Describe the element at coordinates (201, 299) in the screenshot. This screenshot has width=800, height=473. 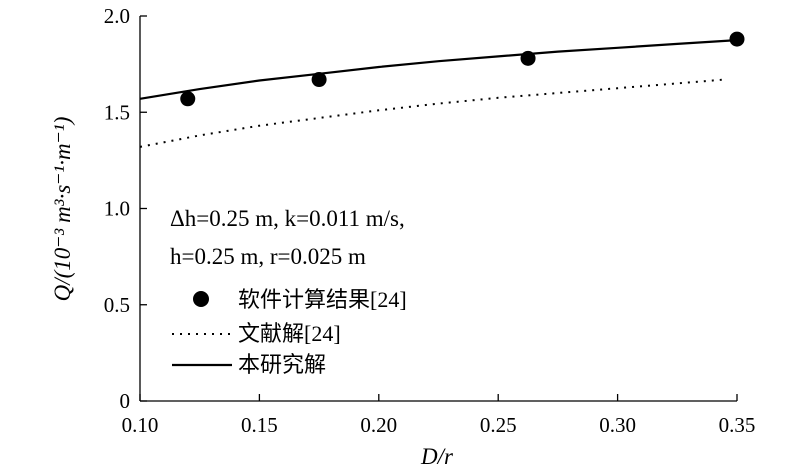
I see `legend-marker-software` at that location.